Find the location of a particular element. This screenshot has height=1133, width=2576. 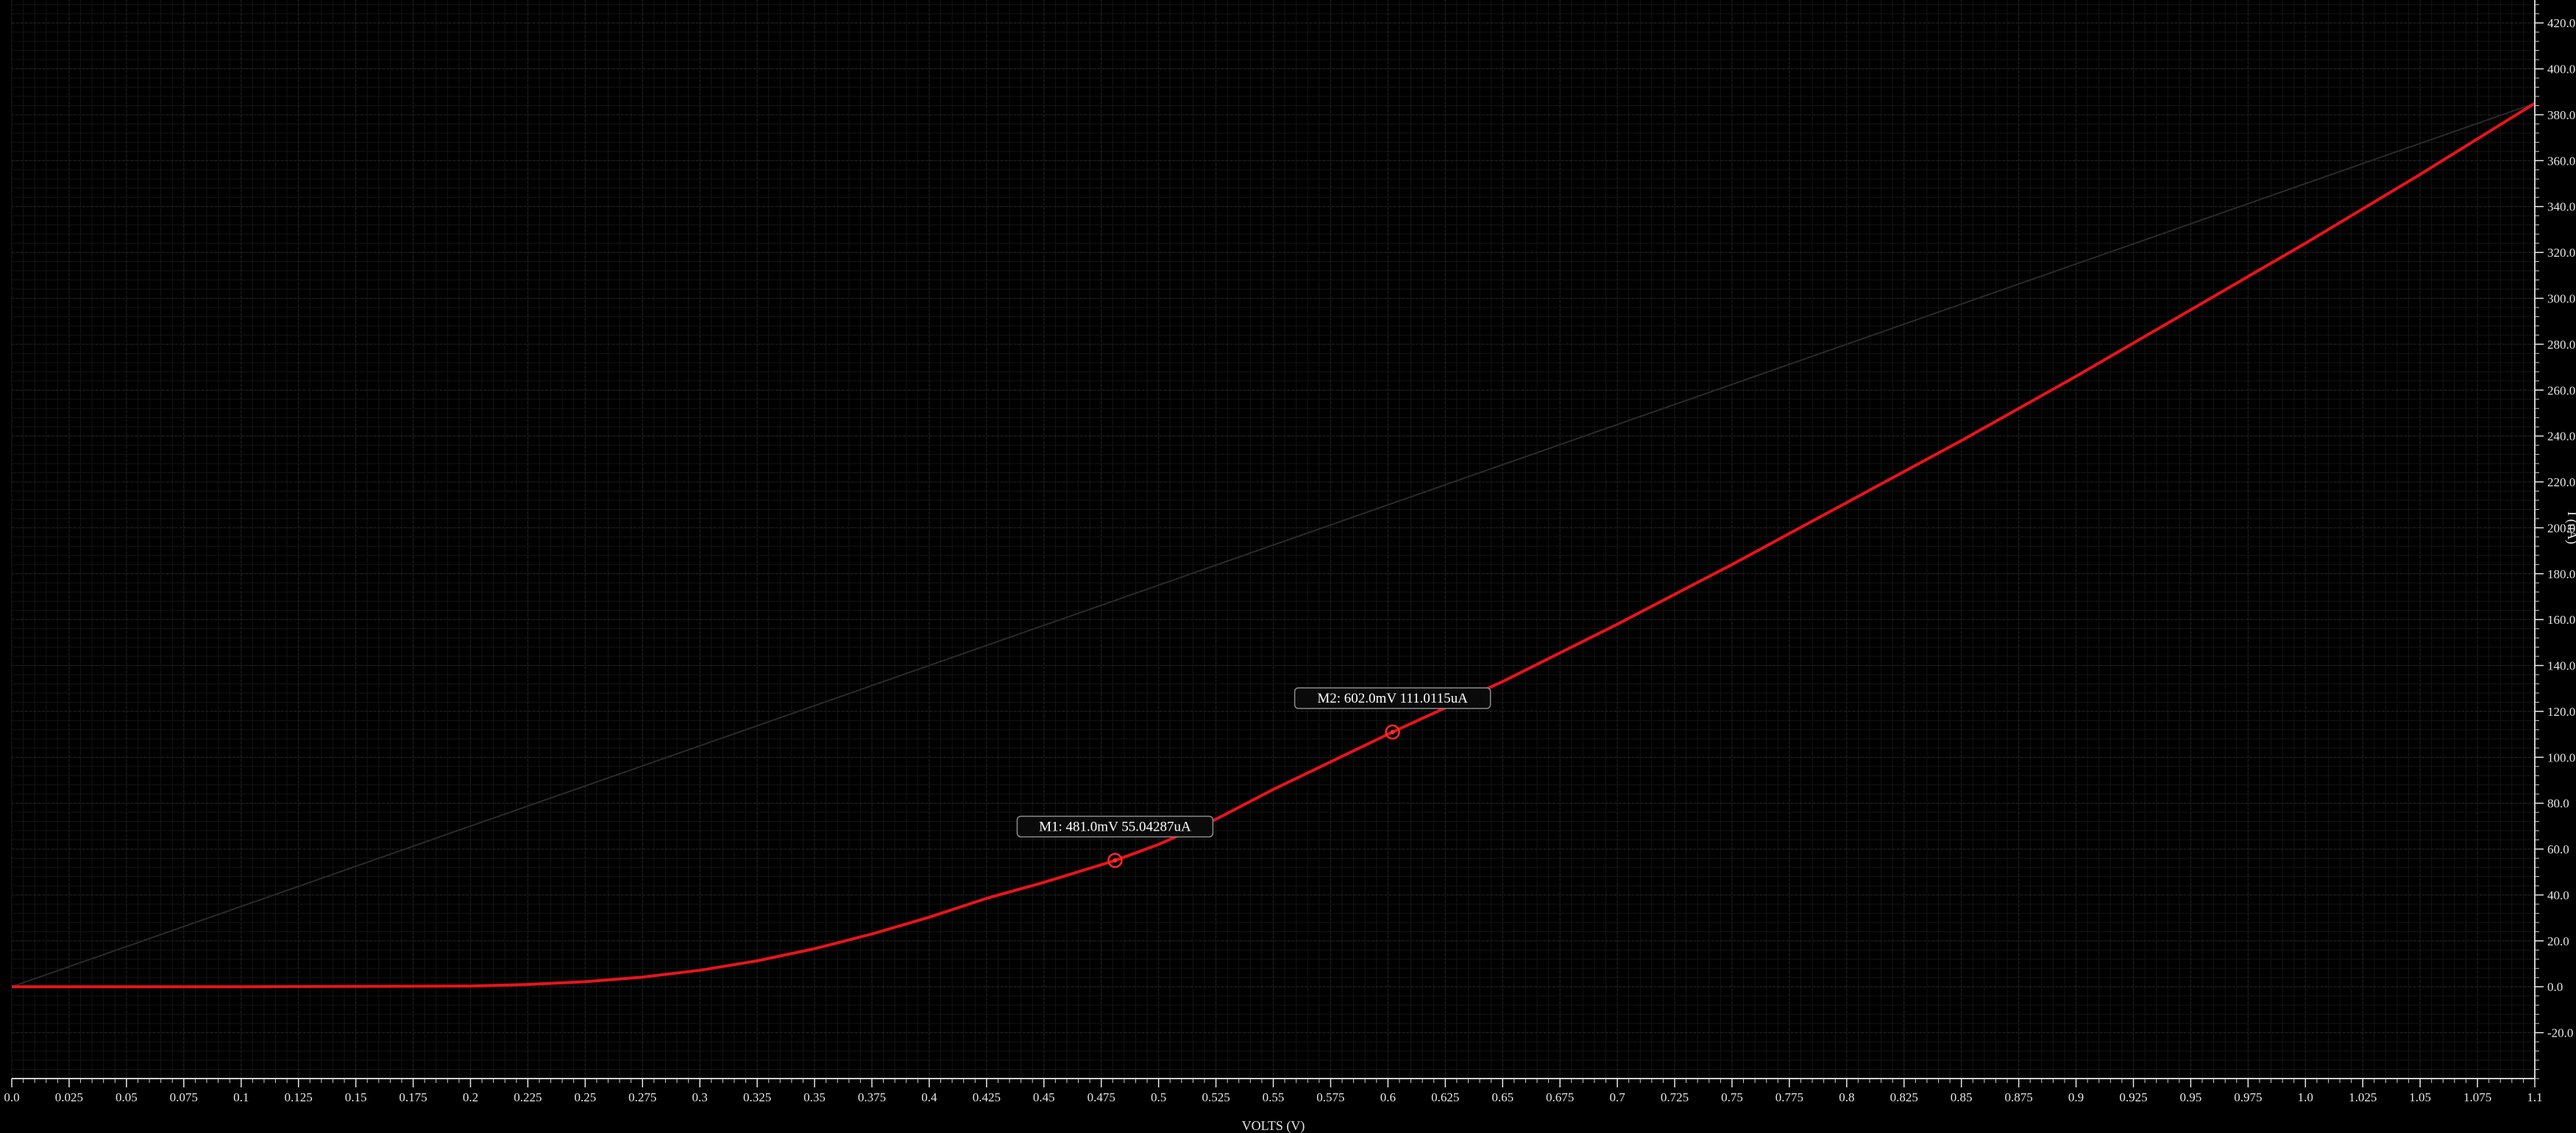

x-tick-label: 0.5 is located at coordinates (1158, 1097).